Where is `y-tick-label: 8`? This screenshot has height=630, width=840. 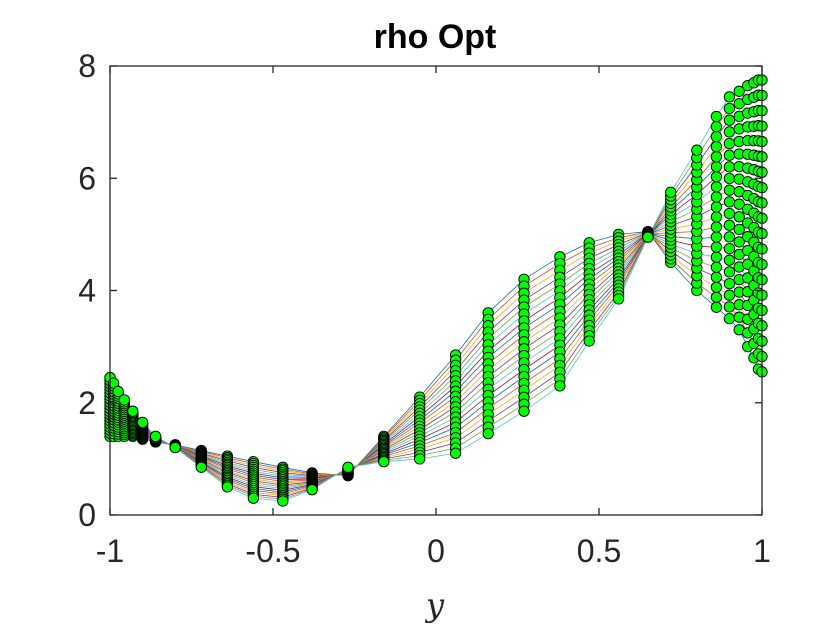
y-tick-label: 8 is located at coordinates (87, 66).